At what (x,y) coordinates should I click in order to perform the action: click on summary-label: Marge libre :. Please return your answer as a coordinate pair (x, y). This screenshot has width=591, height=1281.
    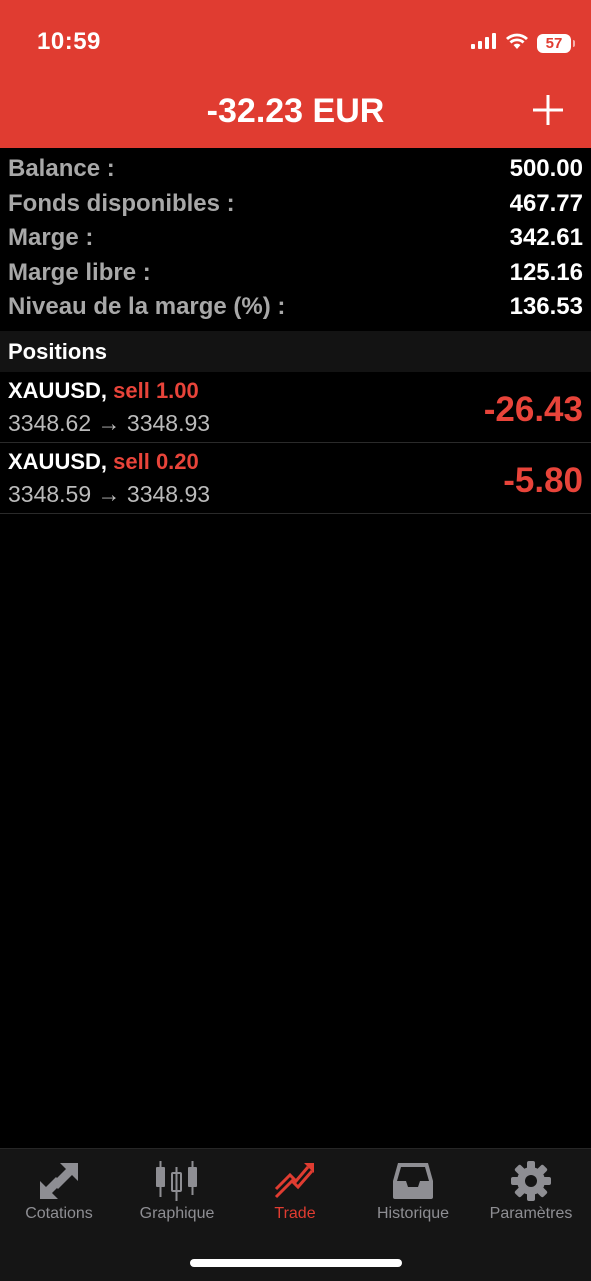
    Looking at the image, I should click on (79, 272).